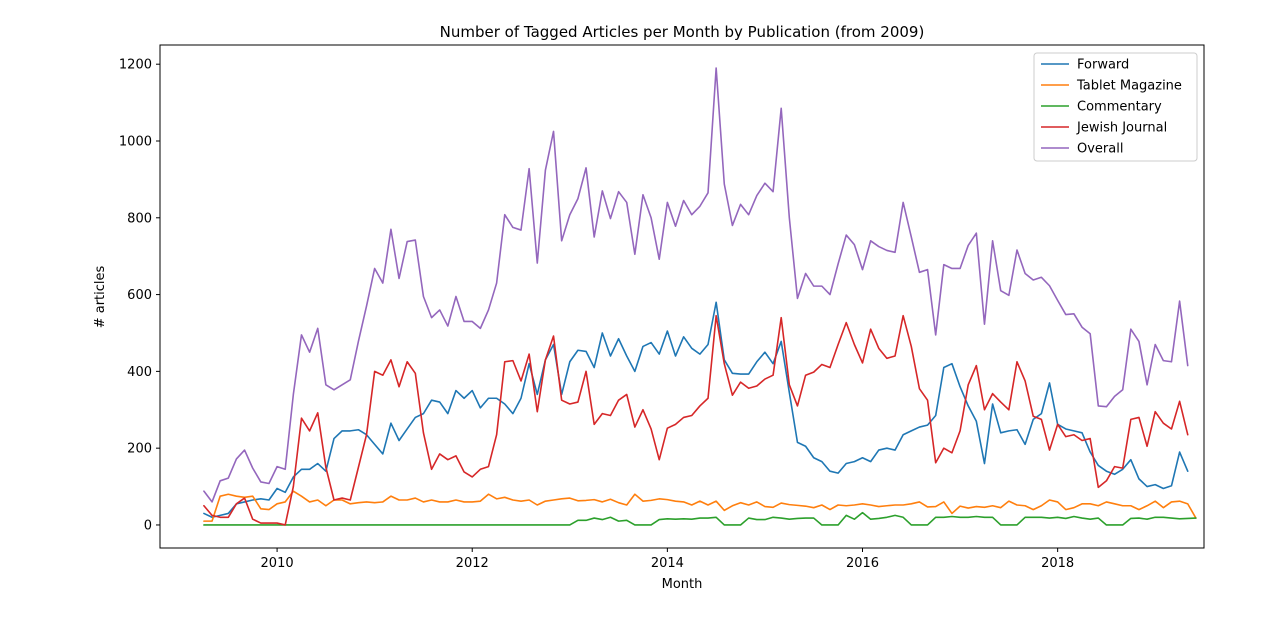  Describe the element at coordinates (139, 449) in the screenshot. I see `y-tick-label: 200` at that location.